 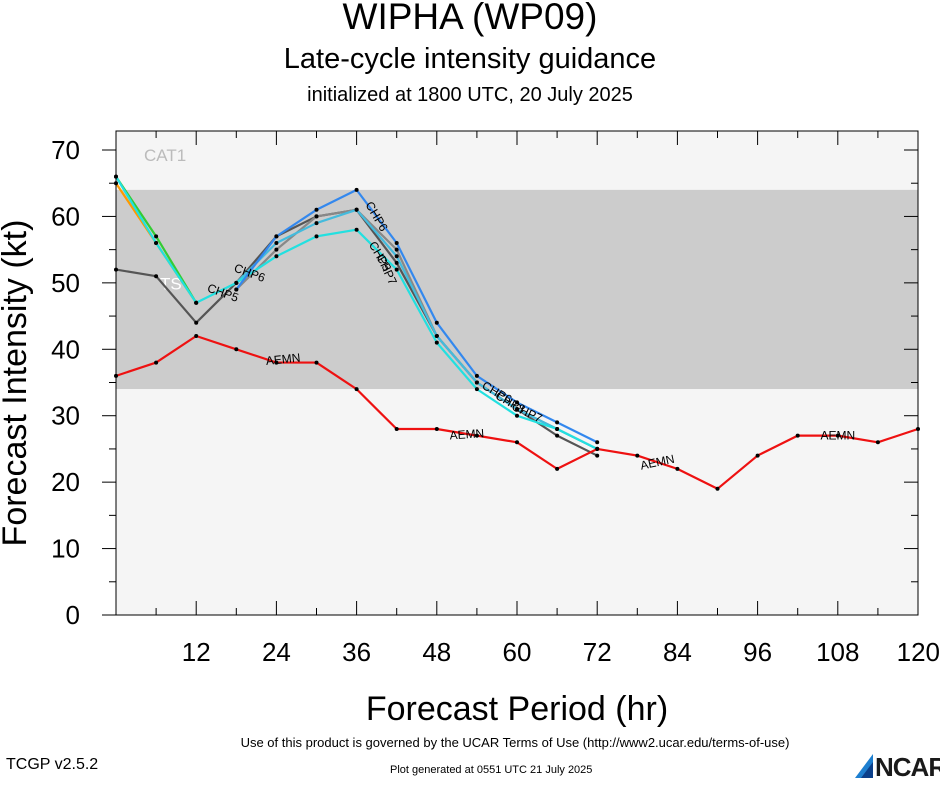 What do you see at coordinates (837, 652) in the screenshot?
I see `x-tick-label: 108` at bounding box center [837, 652].